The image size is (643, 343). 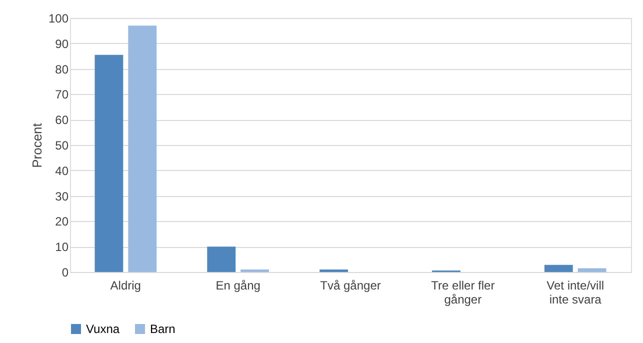 I want to click on x-tick-label: En gång, so click(x=238, y=285).